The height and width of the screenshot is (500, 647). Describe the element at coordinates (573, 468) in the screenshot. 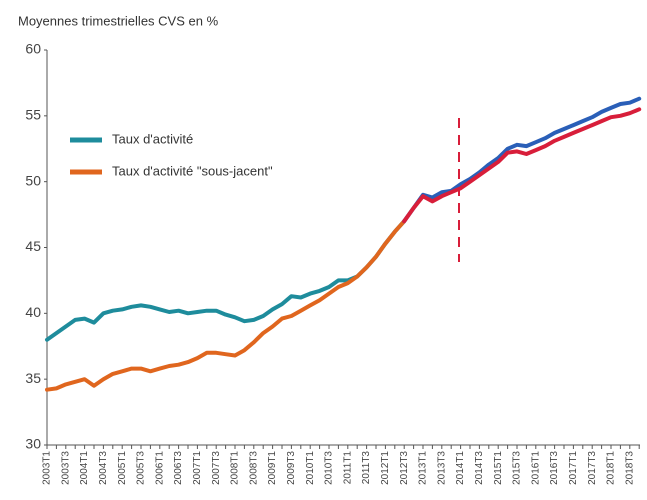

I see `x-tick-label: 2017T1` at that location.